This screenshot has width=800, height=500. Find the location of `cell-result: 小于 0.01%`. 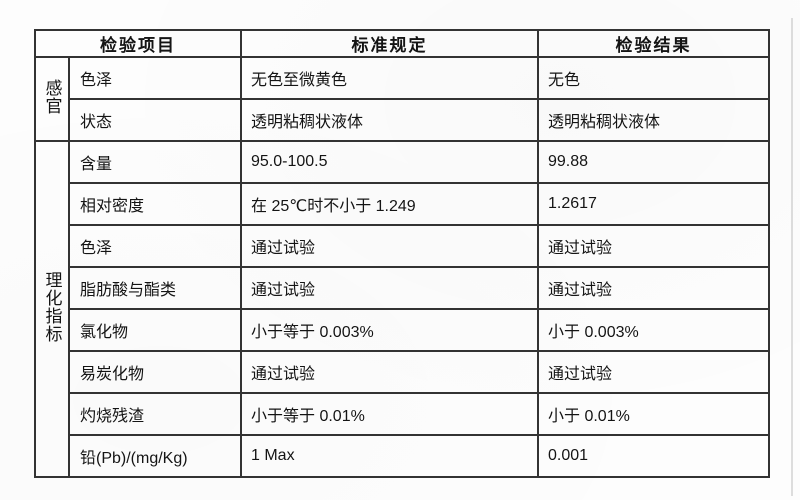

cell-result: 小于 0.01% is located at coordinates (653, 414).